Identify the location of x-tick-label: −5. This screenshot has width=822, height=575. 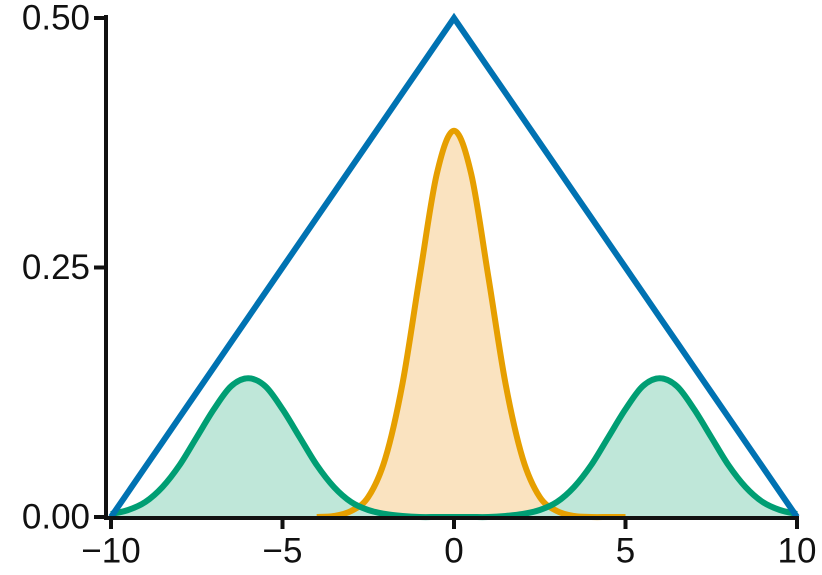
(283, 550).